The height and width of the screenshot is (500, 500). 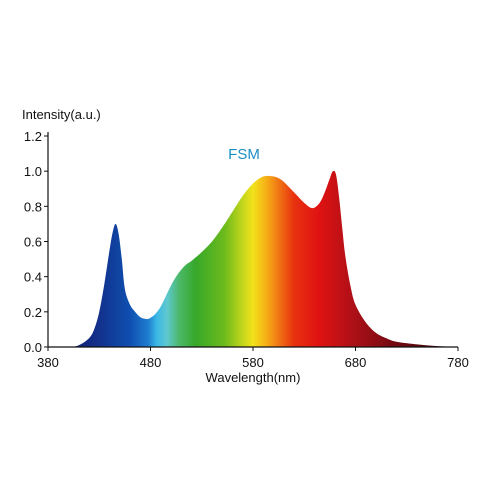 What do you see at coordinates (244, 154) in the screenshot?
I see `chart-title: FSM` at bounding box center [244, 154].